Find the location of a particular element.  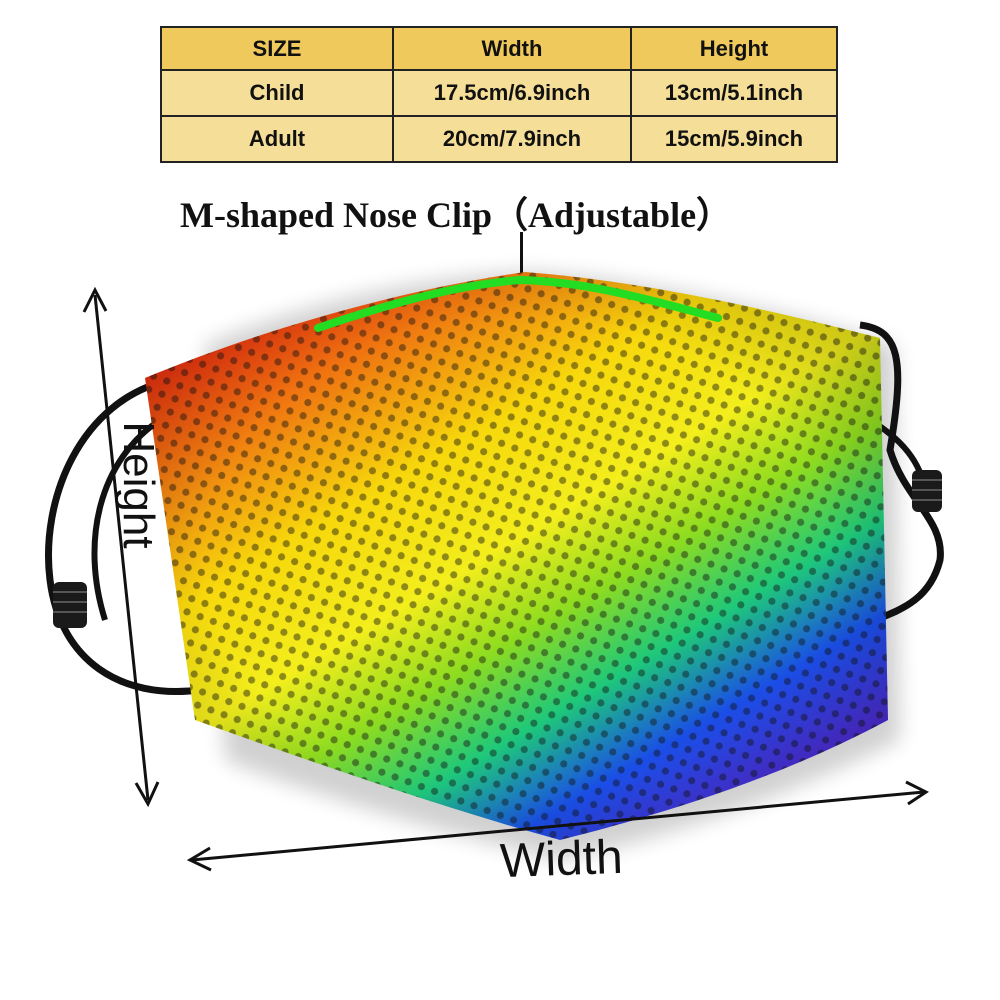

size-table-header-row: SIZE Width Height is located at coordinates (499, 48).